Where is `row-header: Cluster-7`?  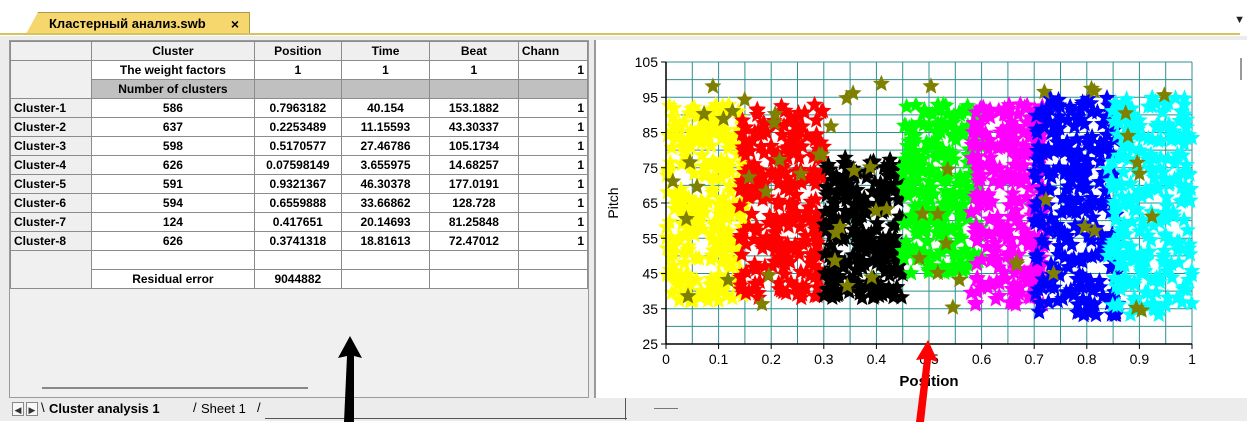
row-header: Cluster-7 is located at coordinates (51, 222).